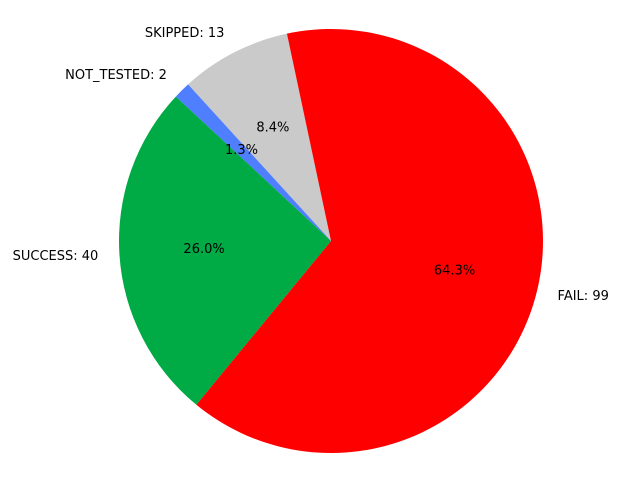 Image resolution: width=625 pixels, height=482 pixels. Describe the element at coordinates (454, 271) in the screenshot. I see `slice-percent-3: 64.3%` at that location.